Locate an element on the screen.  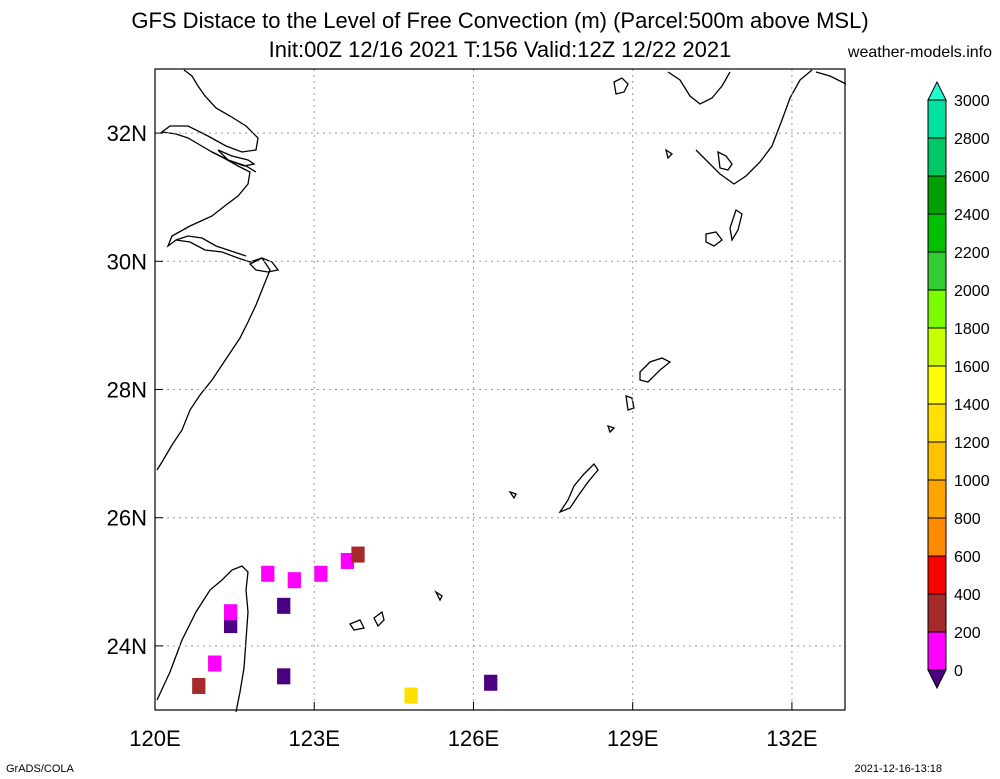
lat-tick-label: 24N is located at coordinates (127, 646).